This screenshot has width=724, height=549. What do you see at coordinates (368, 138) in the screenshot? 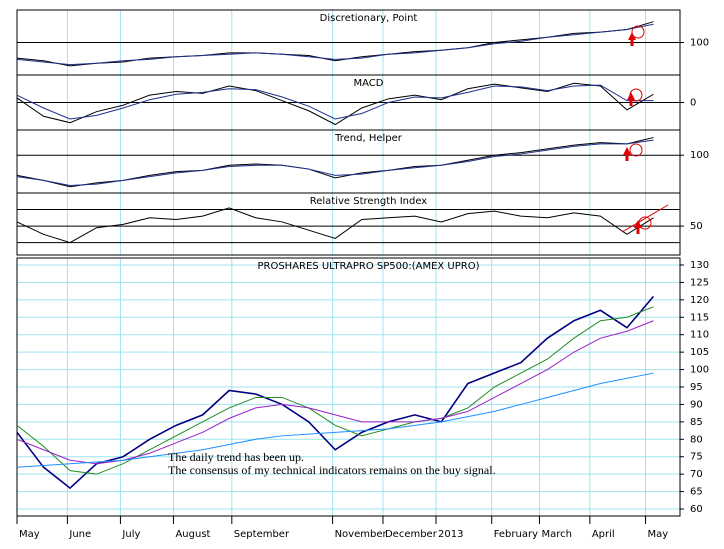
I see `panel-title: Trend, Helper` at bounding box center [368, 138].